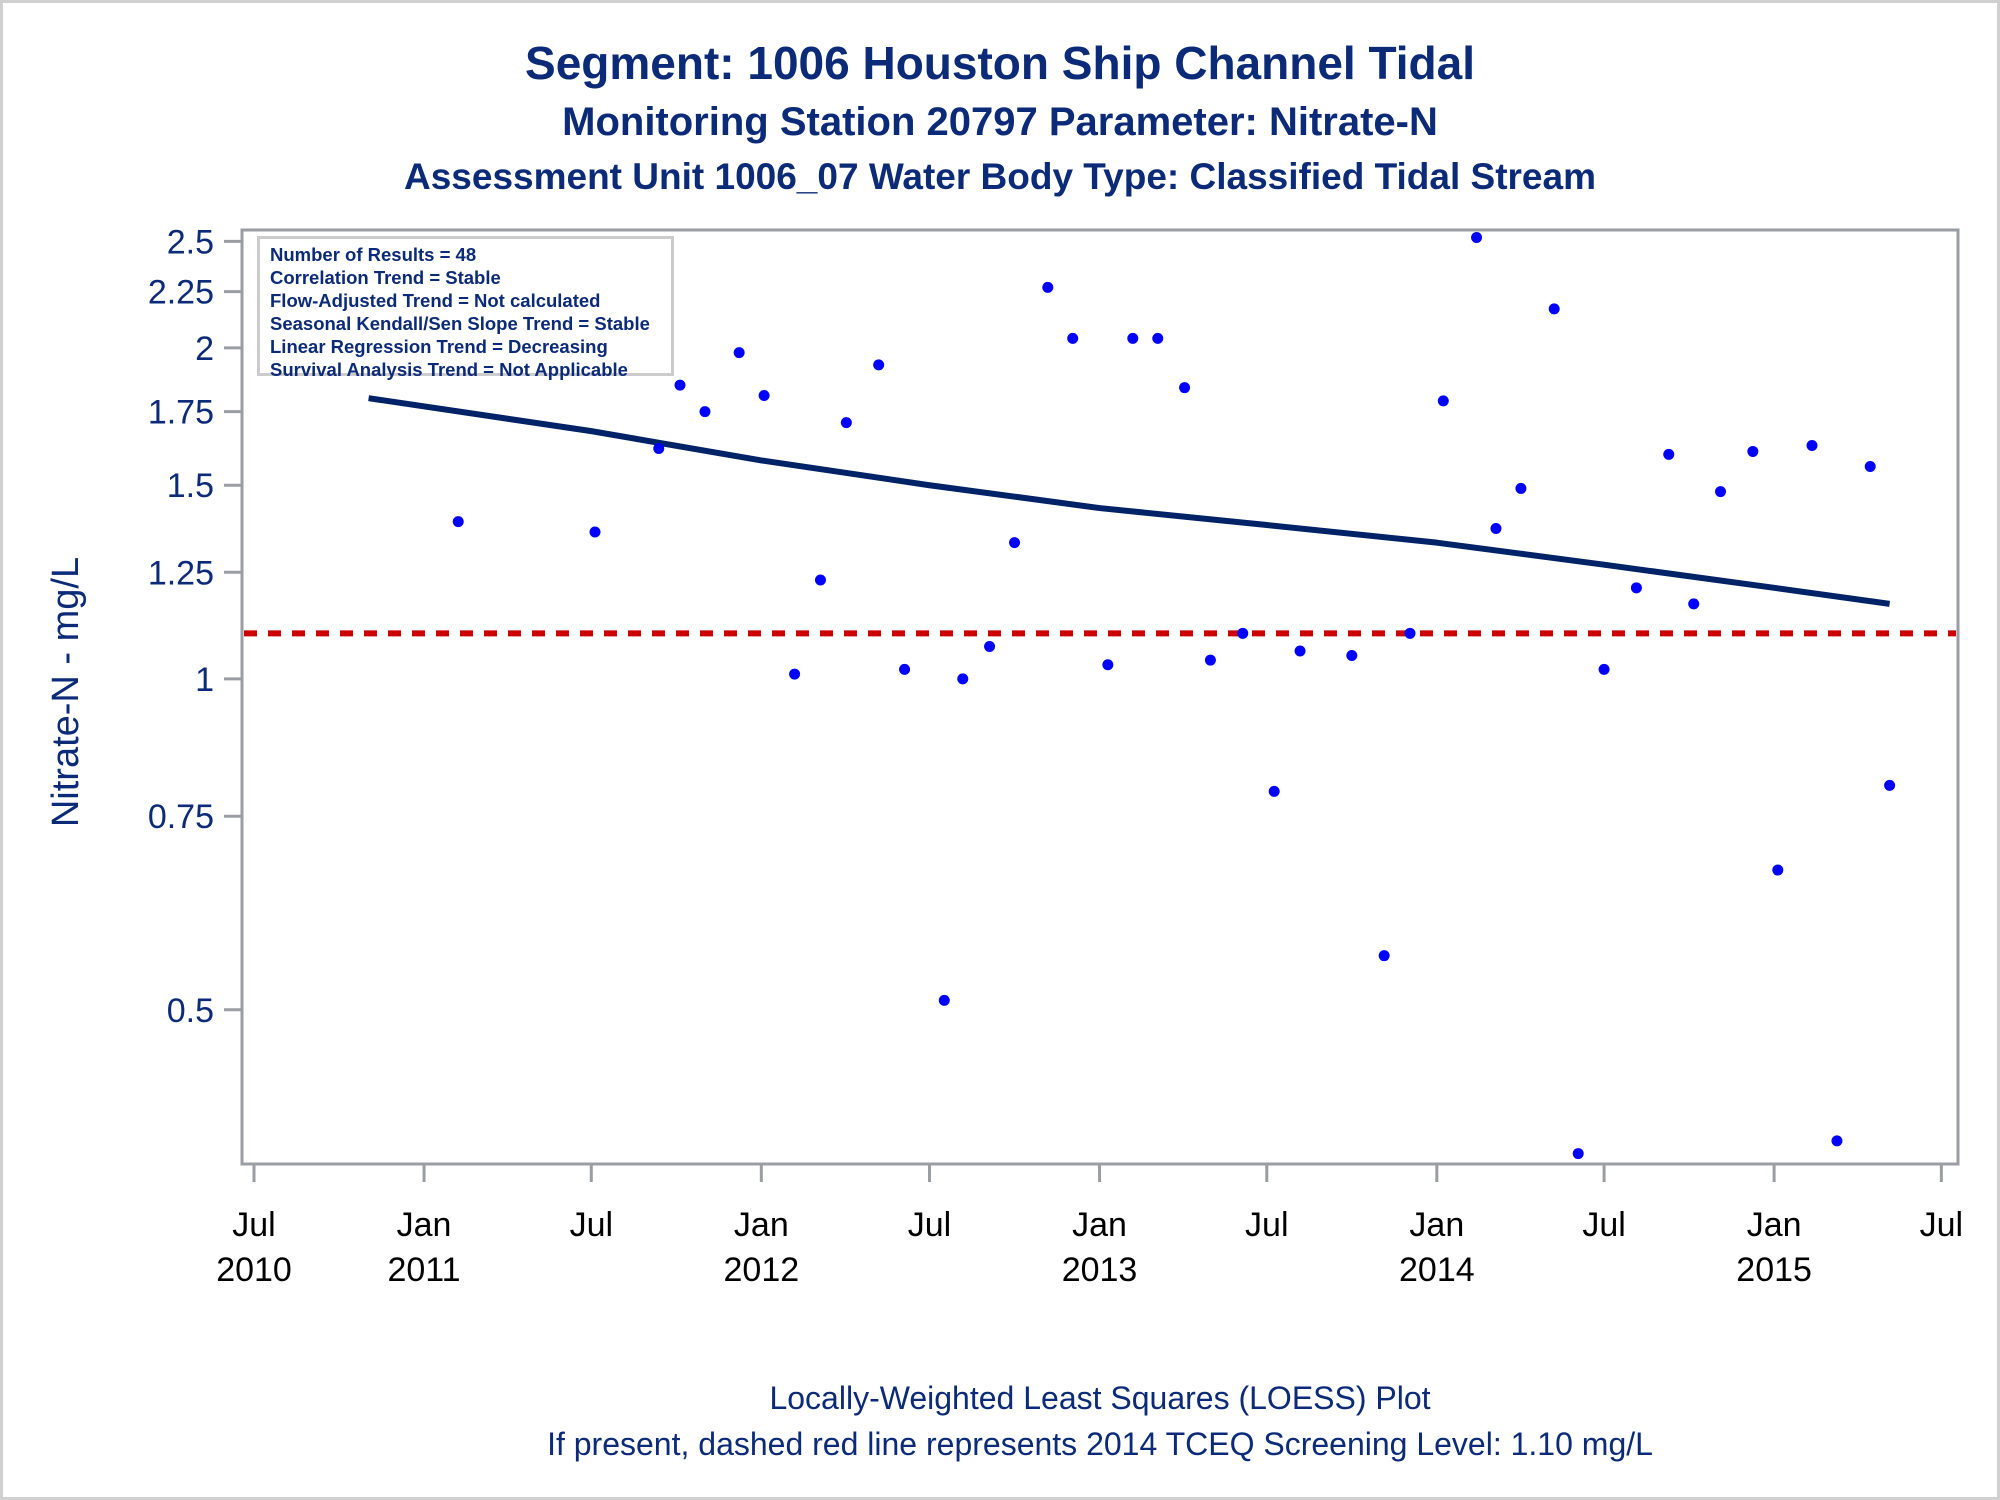 The width and height of the screenshot is (2000, 1500). I want to click on loess-series, so click(1129, 501).